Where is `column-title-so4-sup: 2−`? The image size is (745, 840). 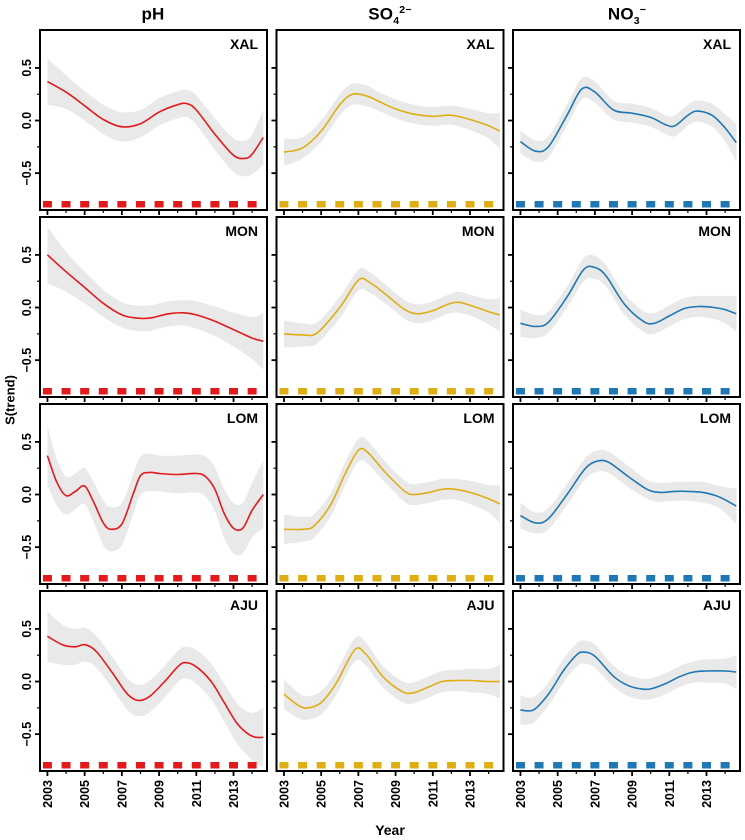 column-title-so4-sup: 2− is located at coordinates (405, 10).